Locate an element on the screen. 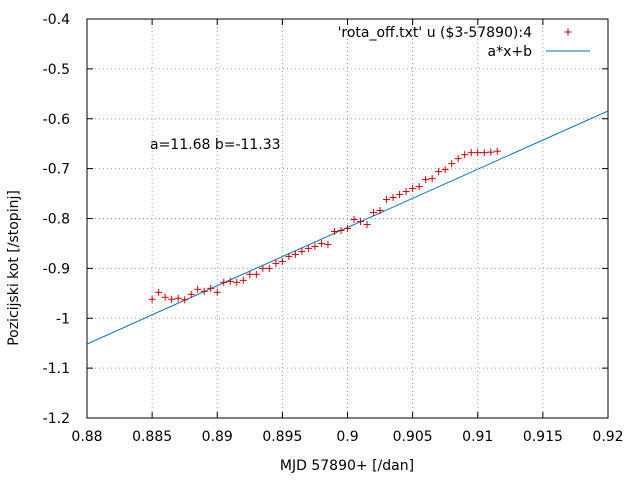 This screenshot has width=640, height=480. x-tick-label: 0.89 is located at coordinates (217, 437).